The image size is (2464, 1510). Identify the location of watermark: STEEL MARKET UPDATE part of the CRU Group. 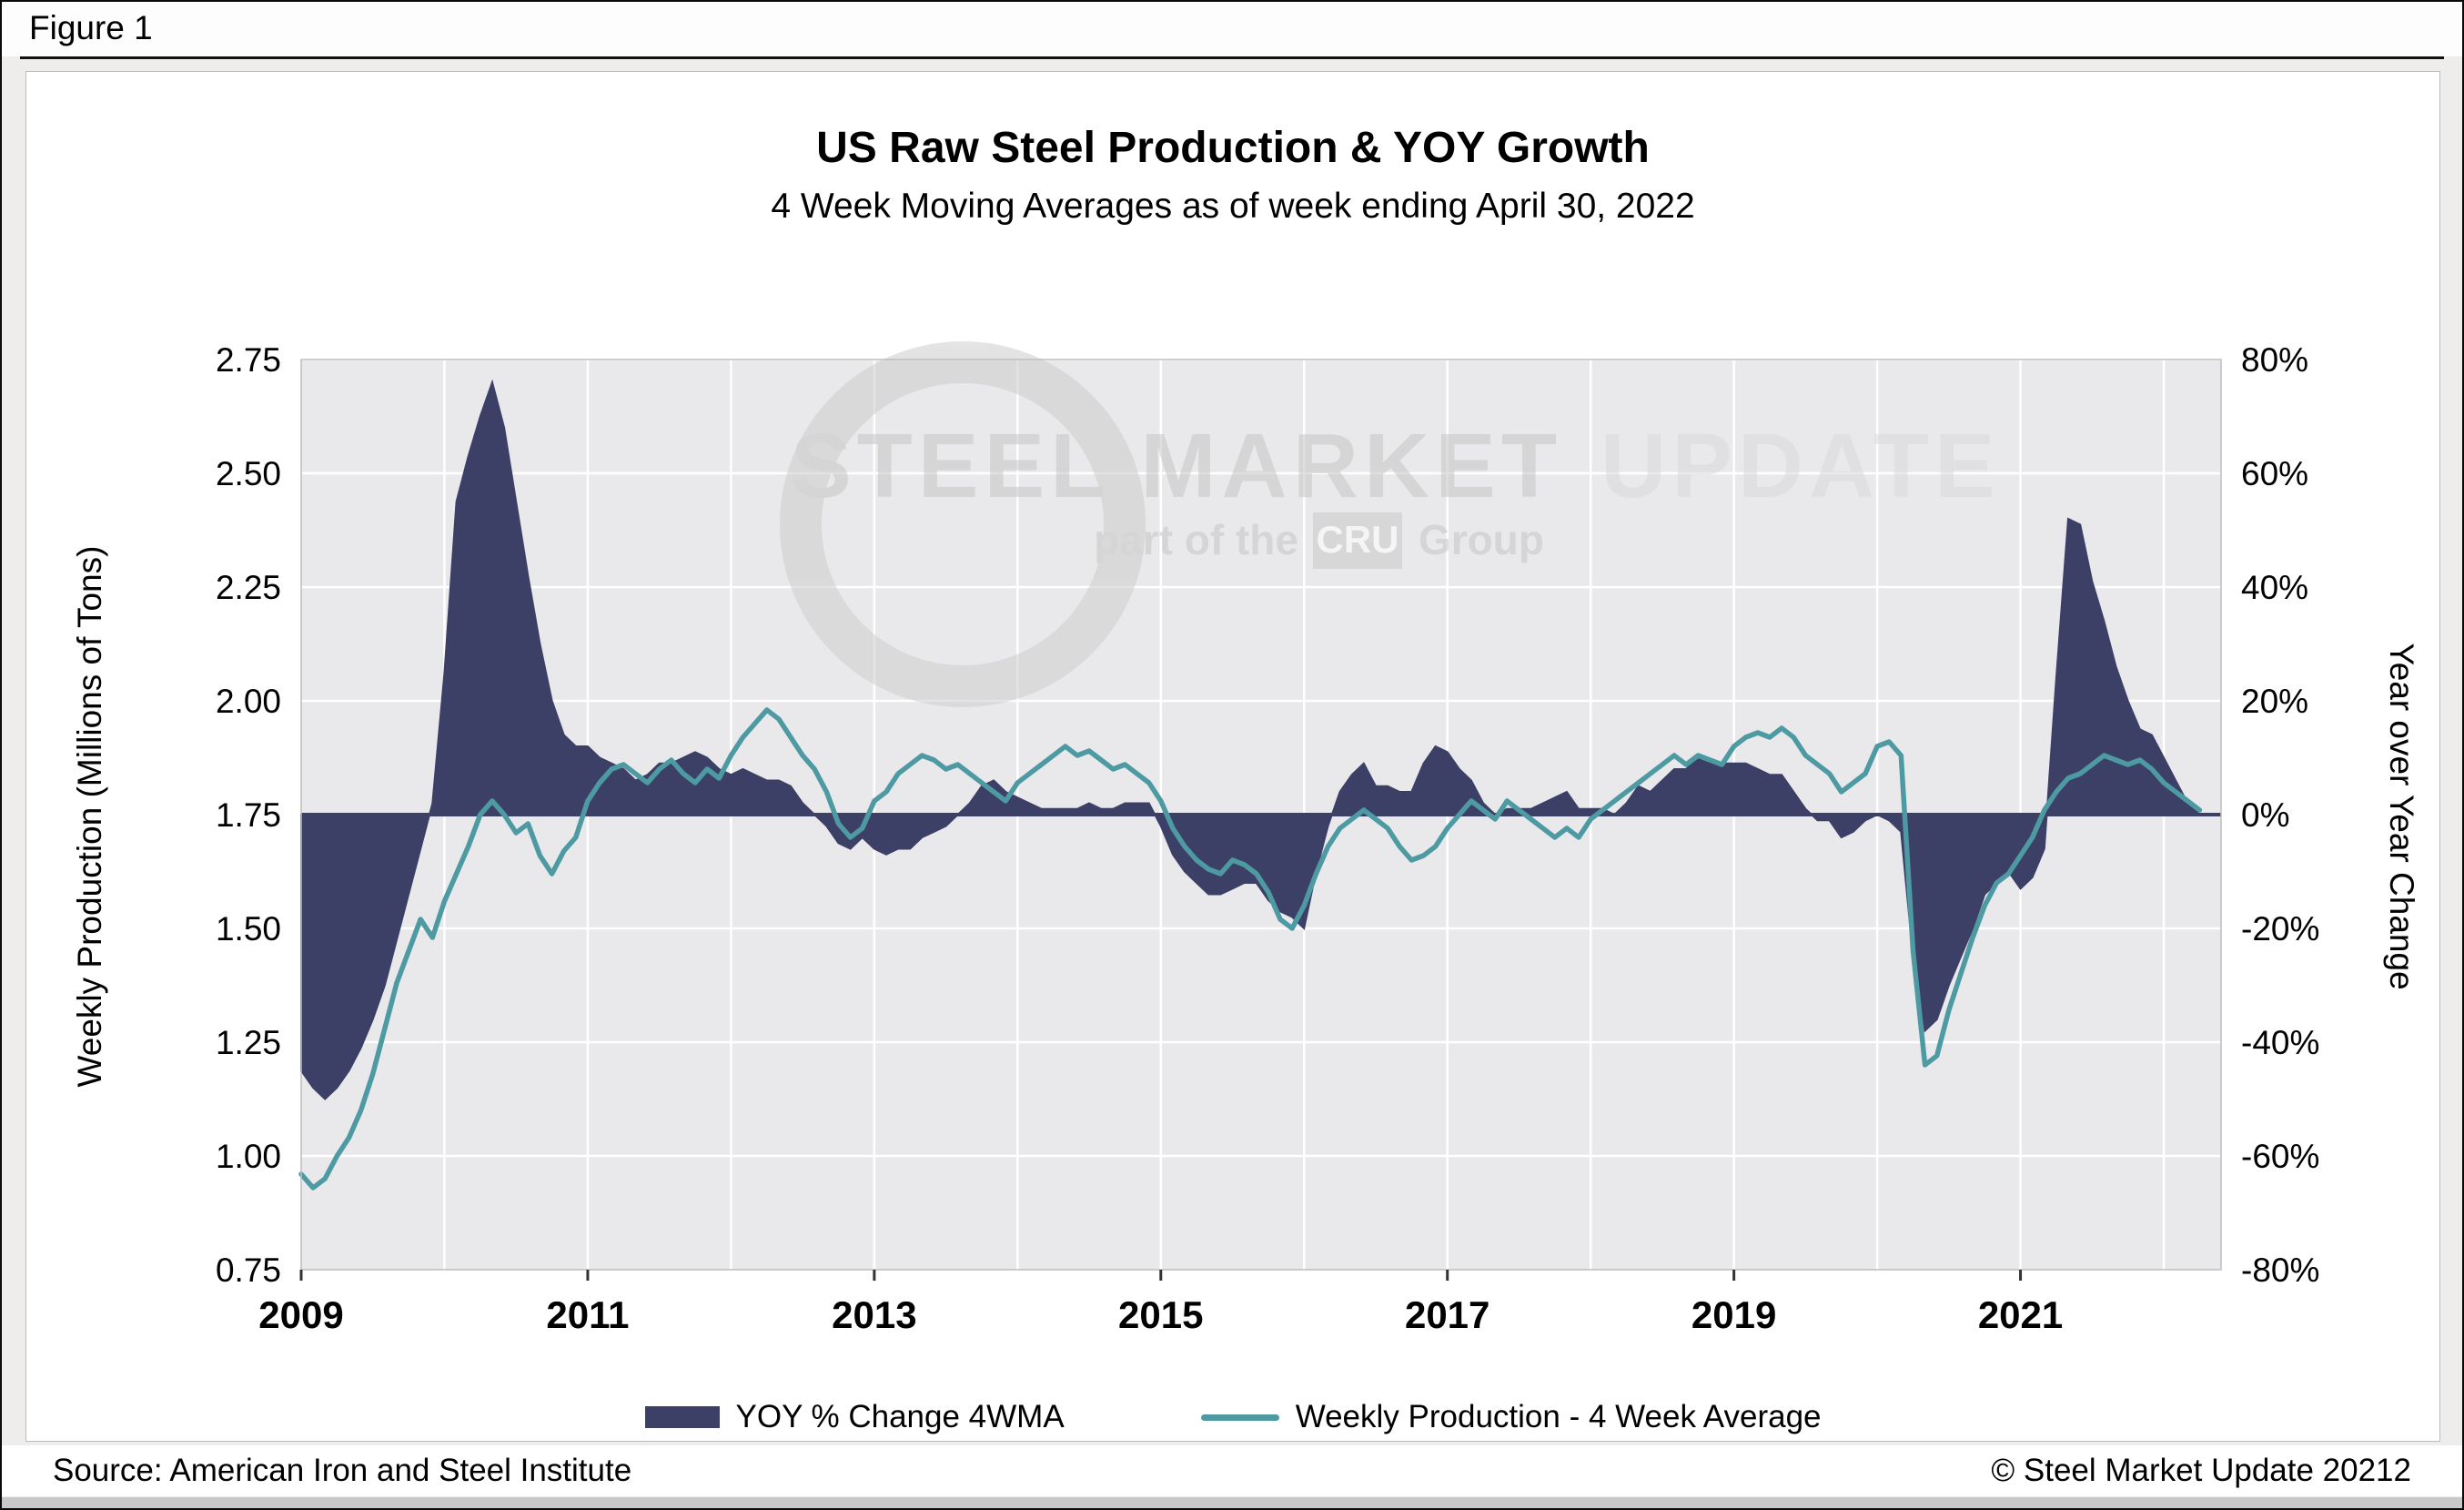
(1390, 524).